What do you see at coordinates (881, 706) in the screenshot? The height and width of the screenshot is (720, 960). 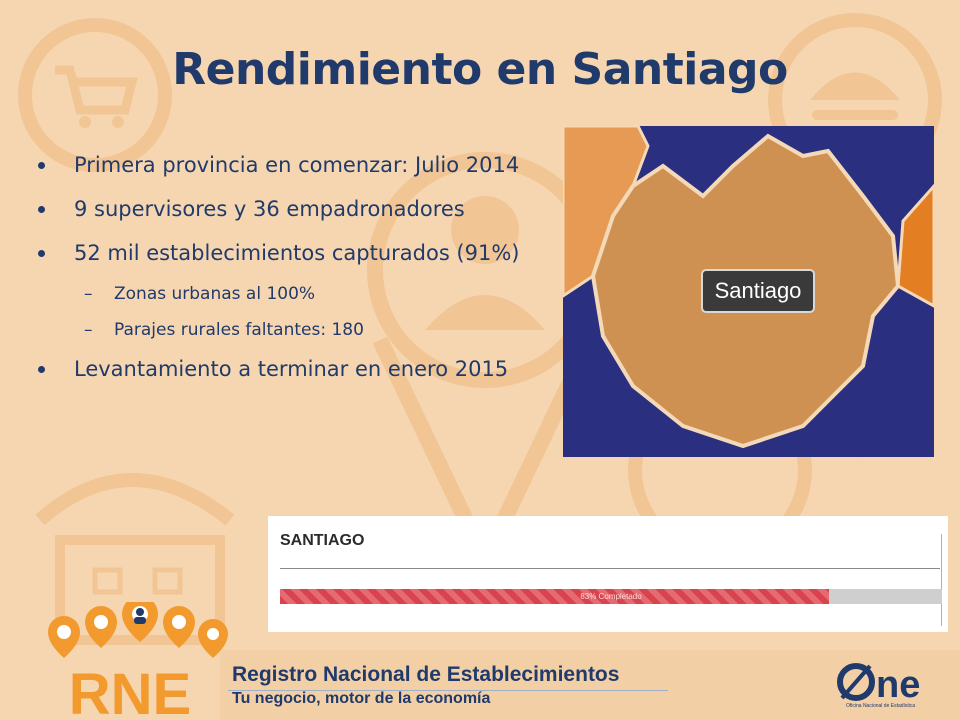 I see `one-logo-subtitle: Oficina Nacional de Estadística` at bounding box center [881, 706].